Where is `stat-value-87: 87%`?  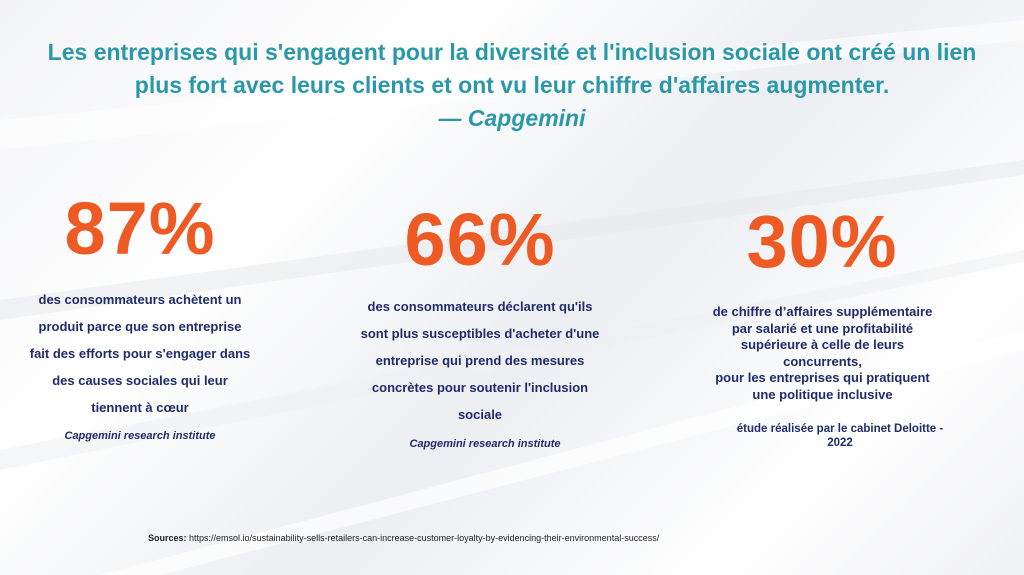
stat-value-87: 87% is located at coordinates (140, 228).